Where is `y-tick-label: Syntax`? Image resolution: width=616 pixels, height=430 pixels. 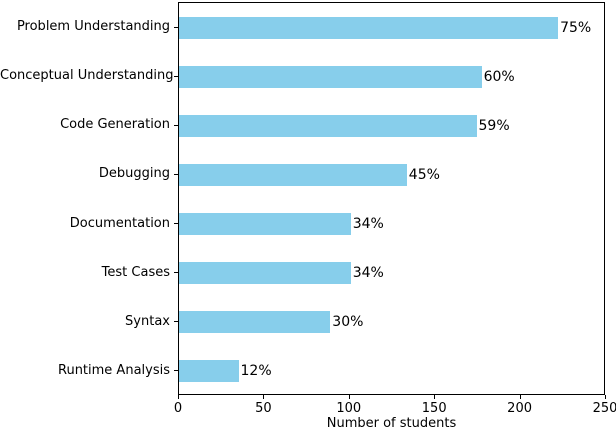 y-tick-label: Syntax is located at coordinates (147, 321).